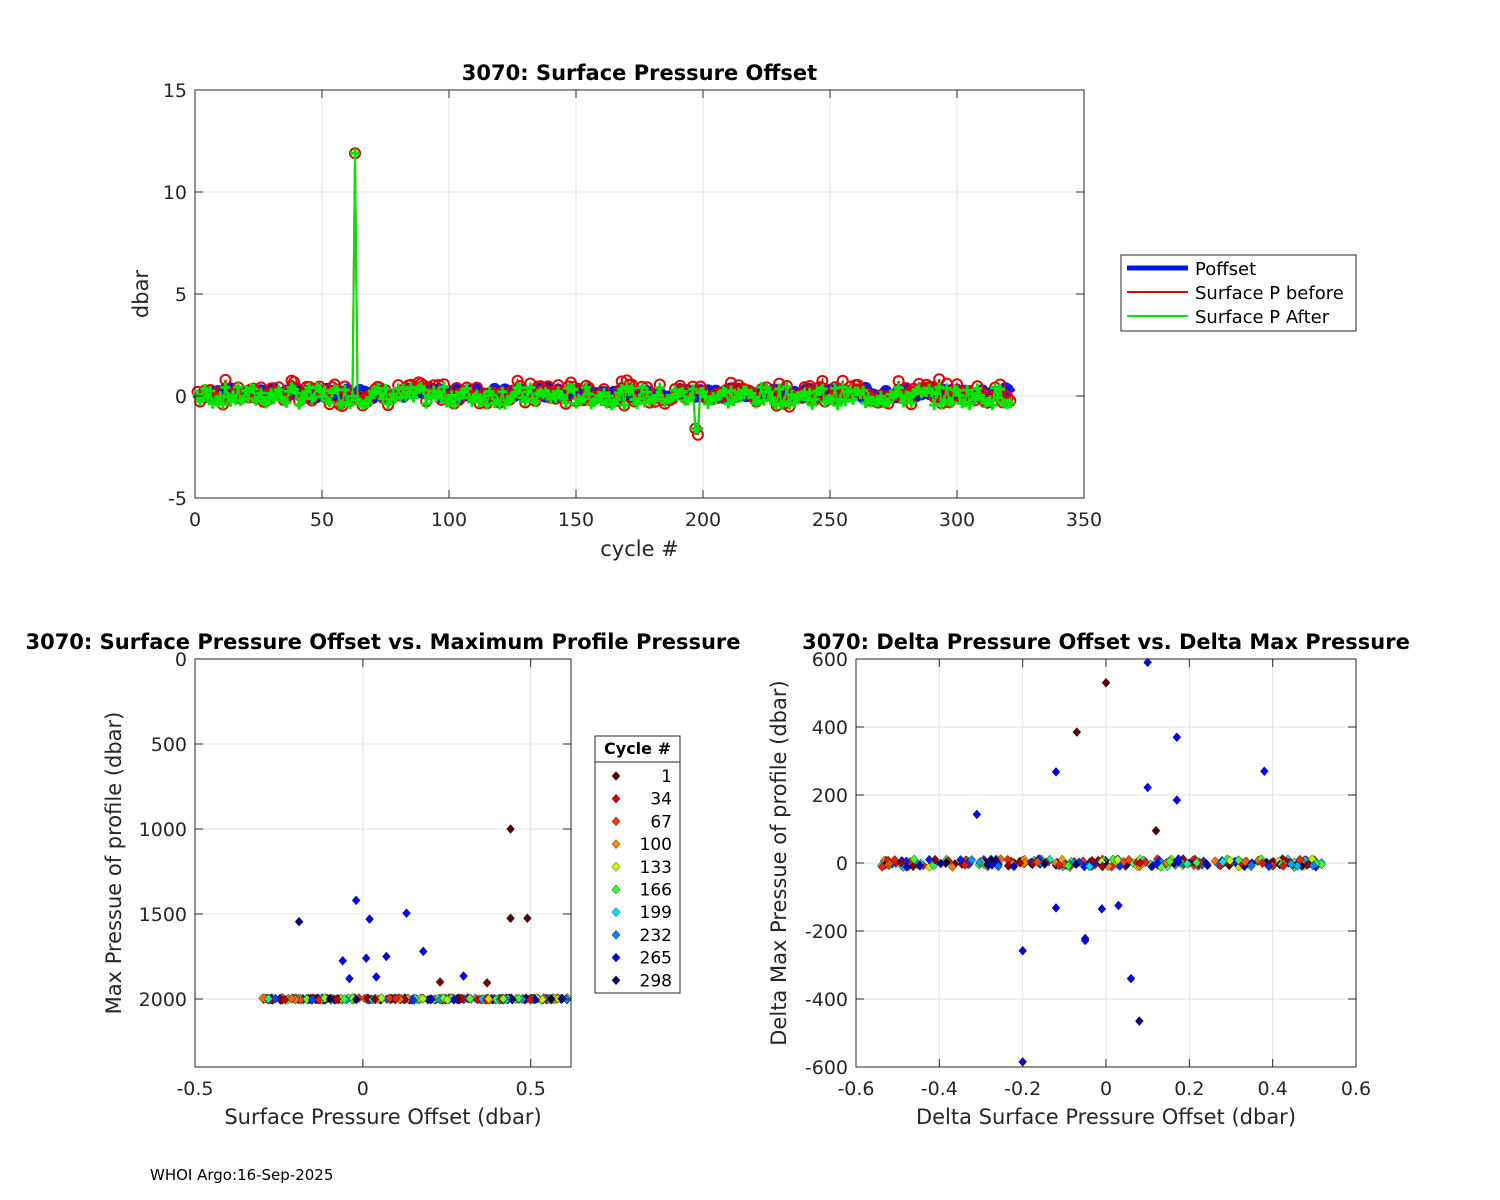  Describe the element at coordinates (169, 745) in the screenshot. I see `bl-ytick-label: 500` at that location.